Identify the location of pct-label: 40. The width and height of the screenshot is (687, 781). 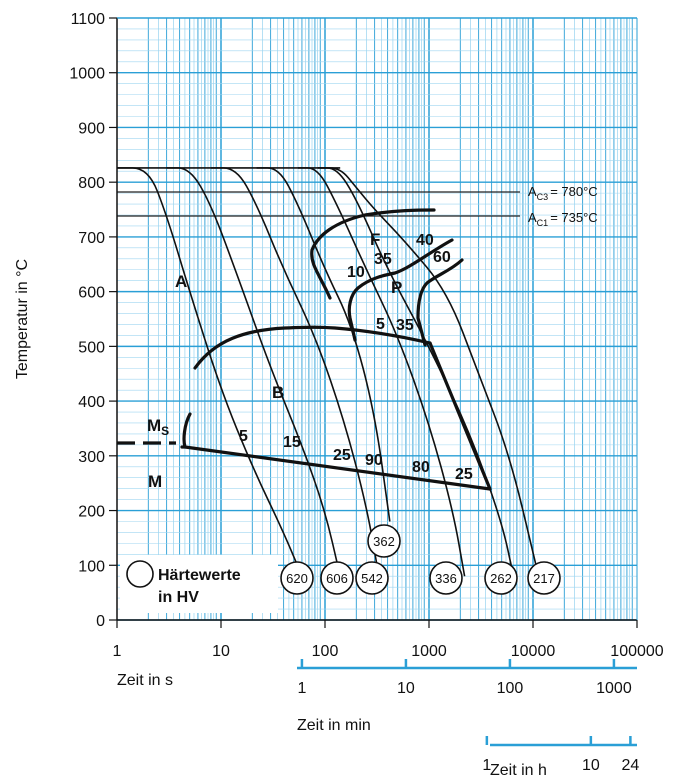
(425, 240).